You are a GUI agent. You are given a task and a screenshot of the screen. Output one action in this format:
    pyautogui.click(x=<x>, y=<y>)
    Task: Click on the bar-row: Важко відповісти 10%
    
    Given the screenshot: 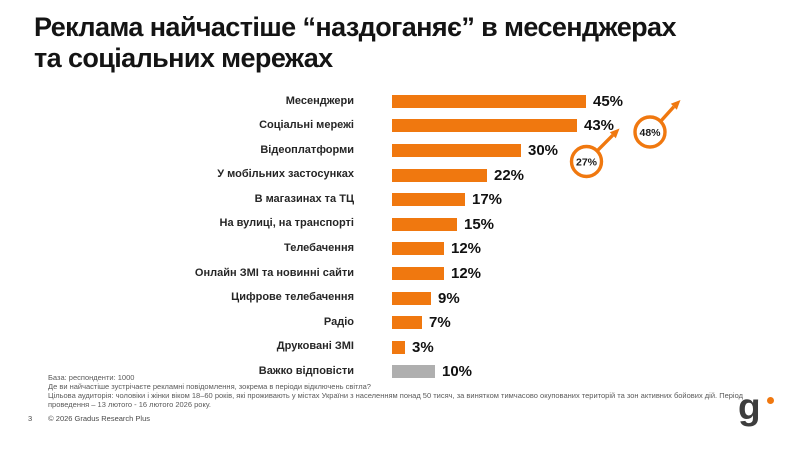 What is the action you would take?
    pyautogui.click(x=400, y=372)
    